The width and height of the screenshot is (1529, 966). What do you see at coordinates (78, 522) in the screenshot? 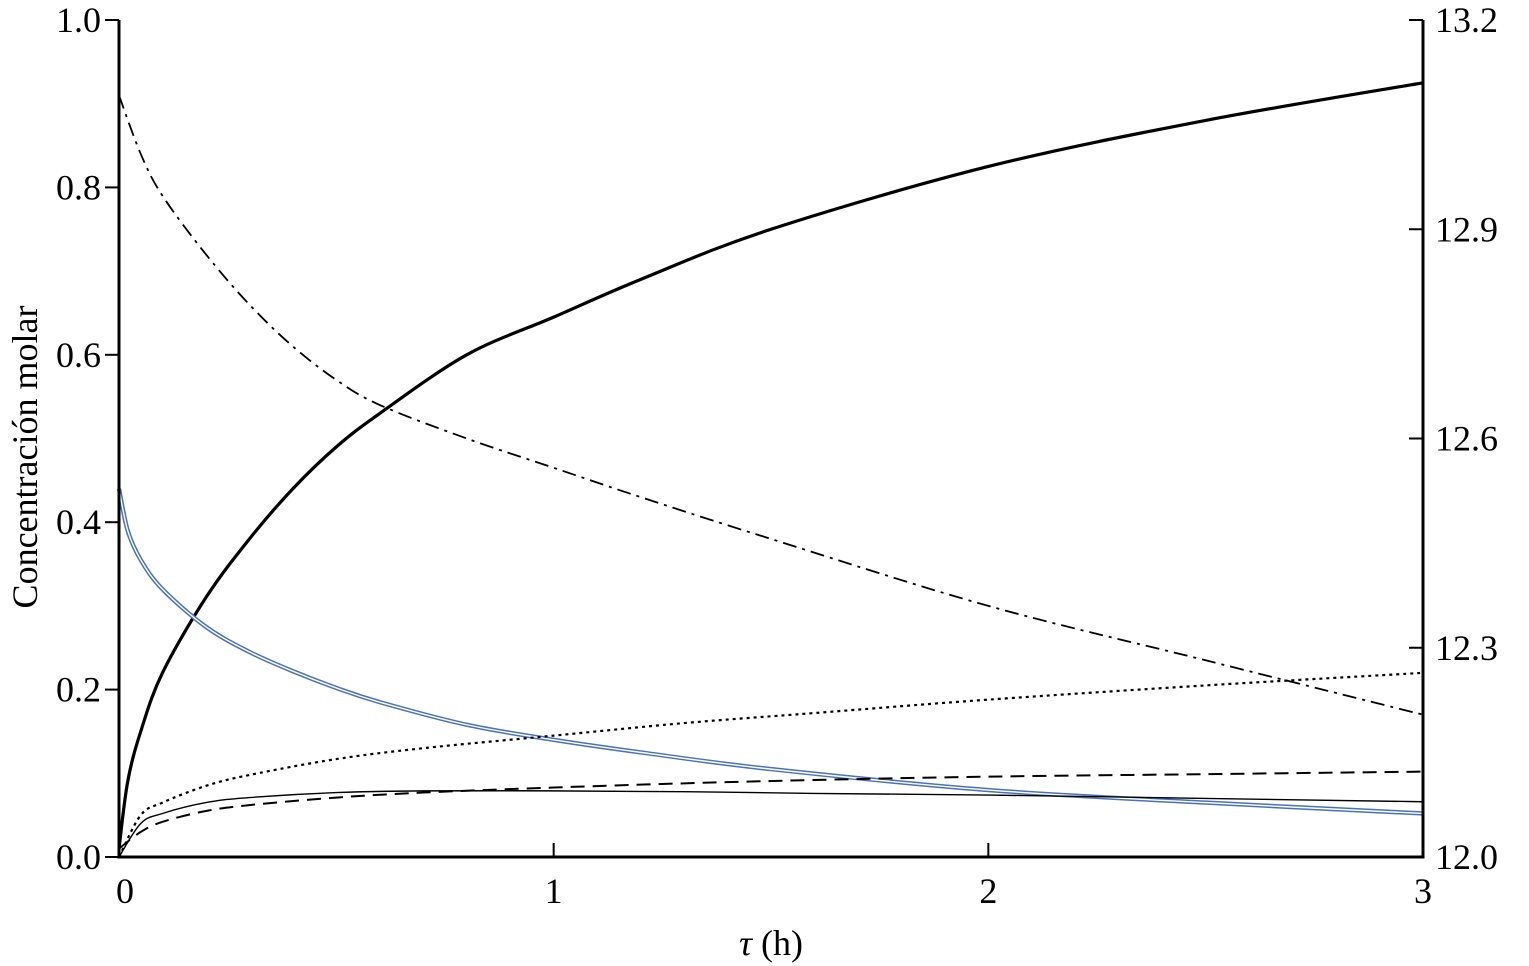
I see `y-tick-label: 0.4` at bounding box center [78, 522].